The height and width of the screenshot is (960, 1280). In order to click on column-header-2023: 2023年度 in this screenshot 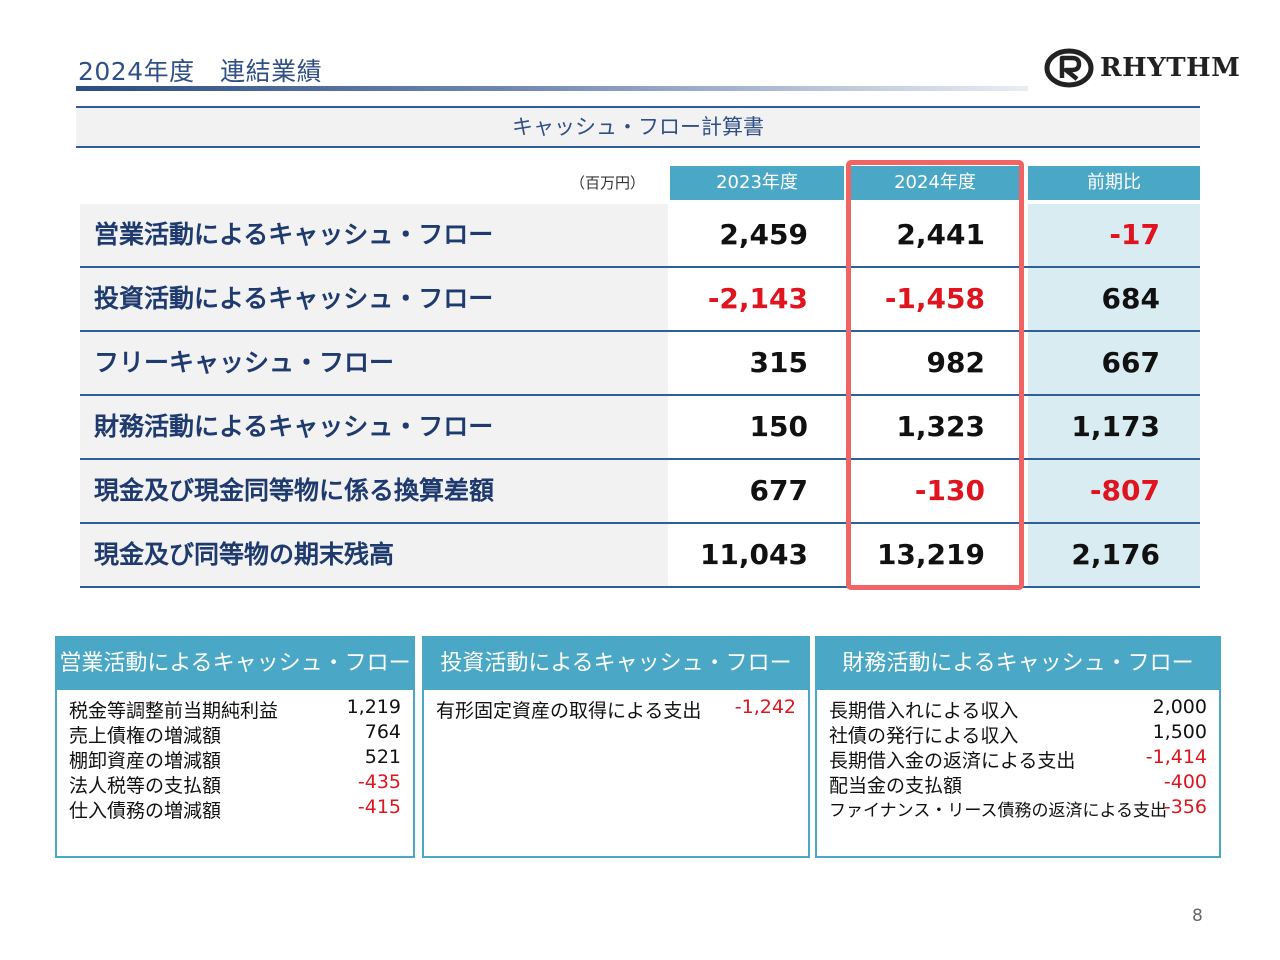, I will do `click(757, 183)`.